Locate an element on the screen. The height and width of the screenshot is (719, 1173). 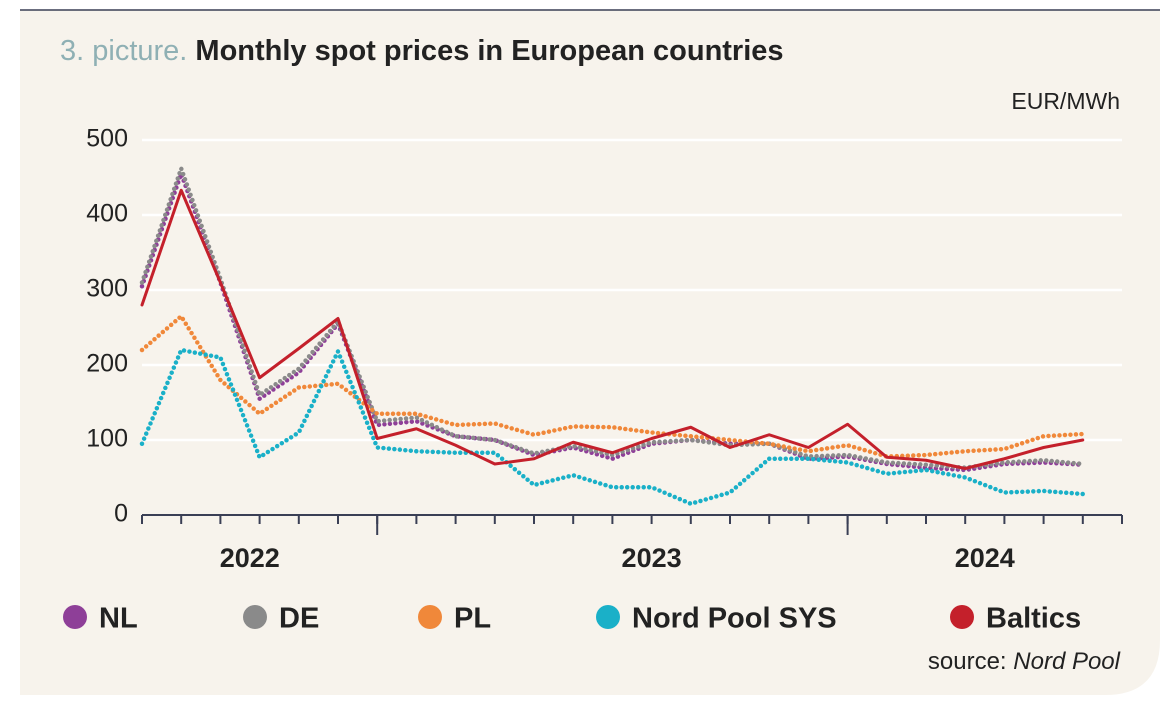
source-prefix: source: is located at coordinates (967, 661).